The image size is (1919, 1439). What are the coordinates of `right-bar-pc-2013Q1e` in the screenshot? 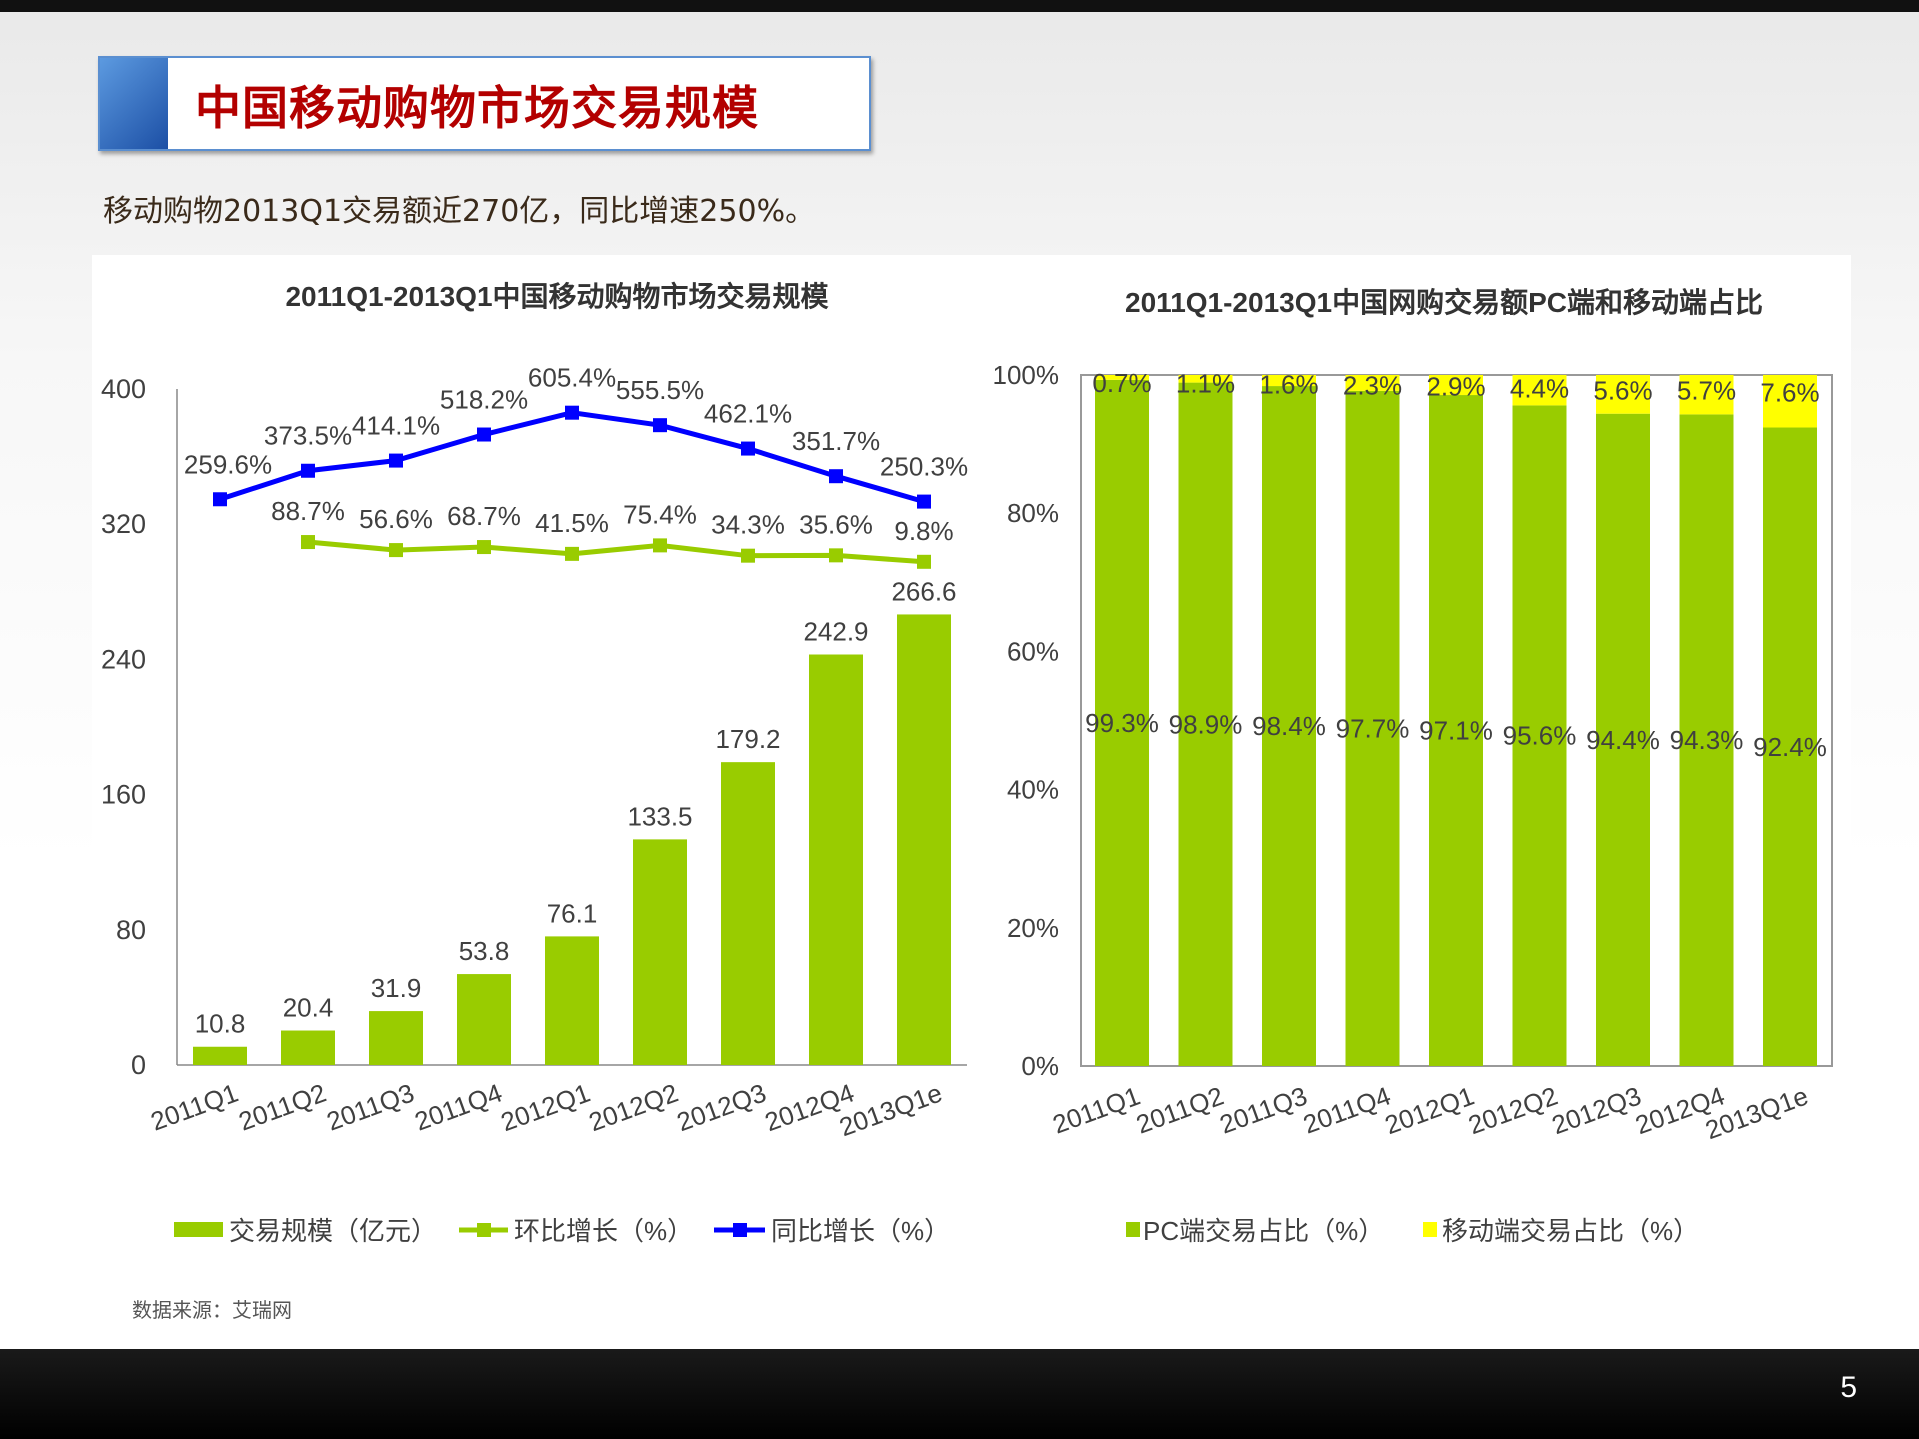 It's located at (1790, 746).